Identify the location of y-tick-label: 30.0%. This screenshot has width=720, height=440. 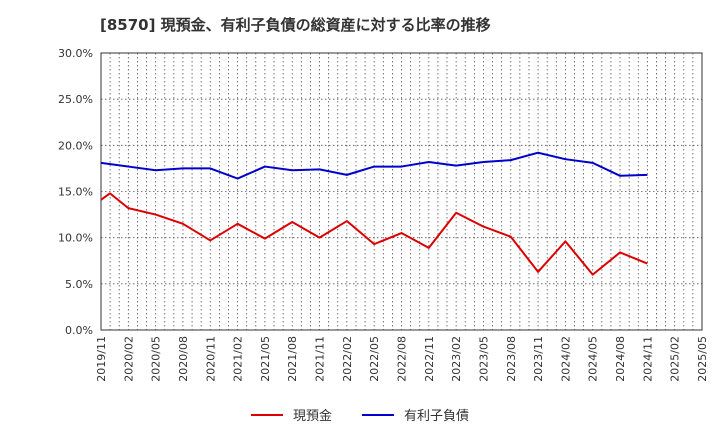
(75, 53).